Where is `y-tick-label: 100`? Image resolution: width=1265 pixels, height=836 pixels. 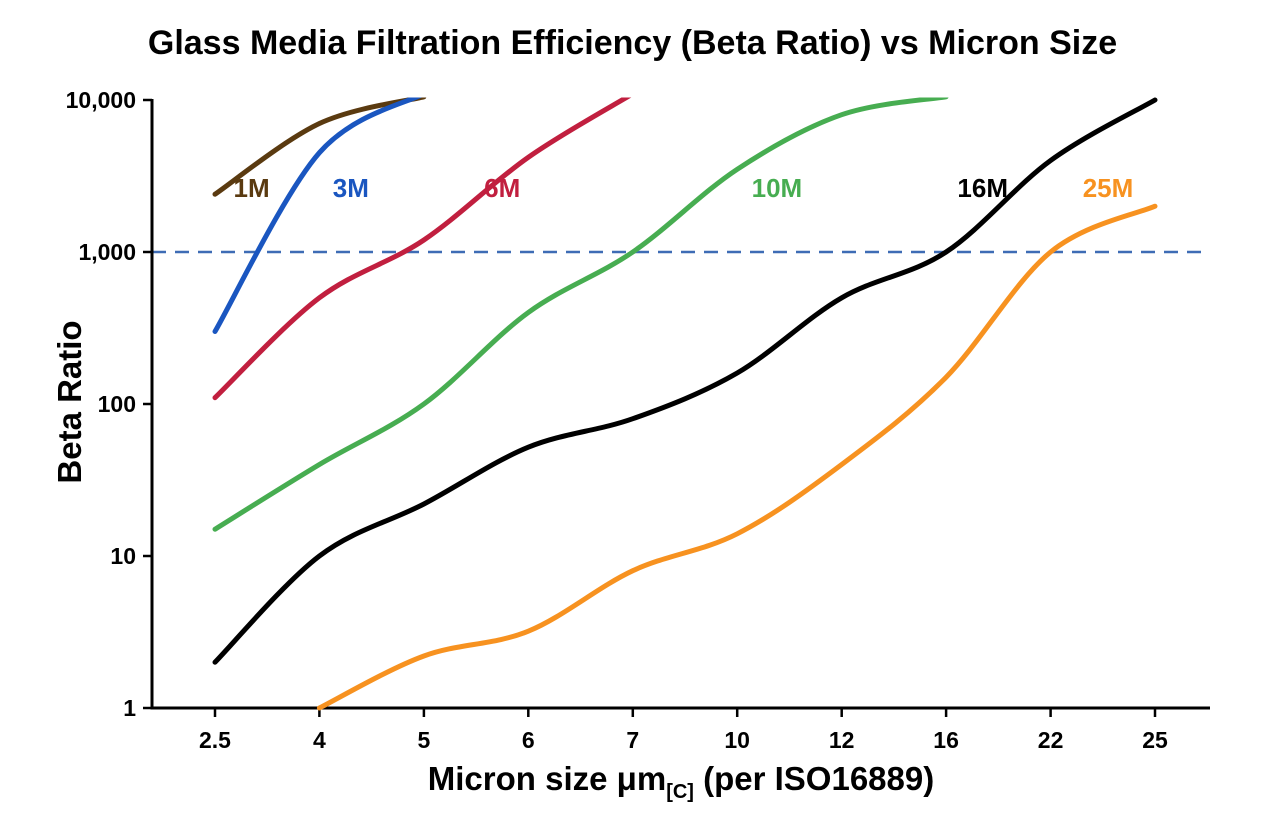
y-tick-label: 100 is located at coordinates (117, 404).